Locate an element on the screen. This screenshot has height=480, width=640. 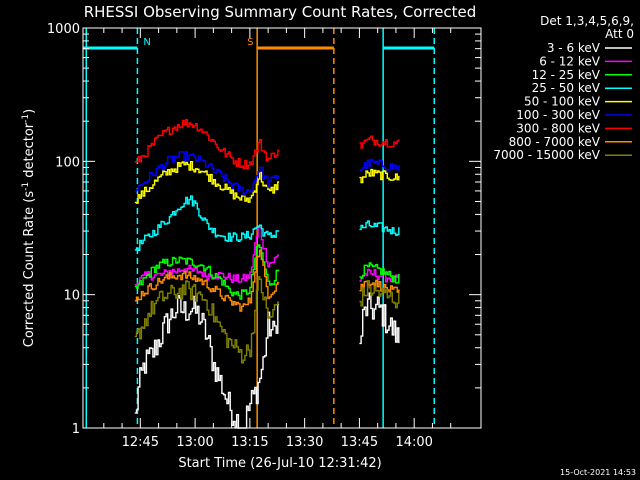
x-tick-label: 14:00 is located at coordinates (413, 442).